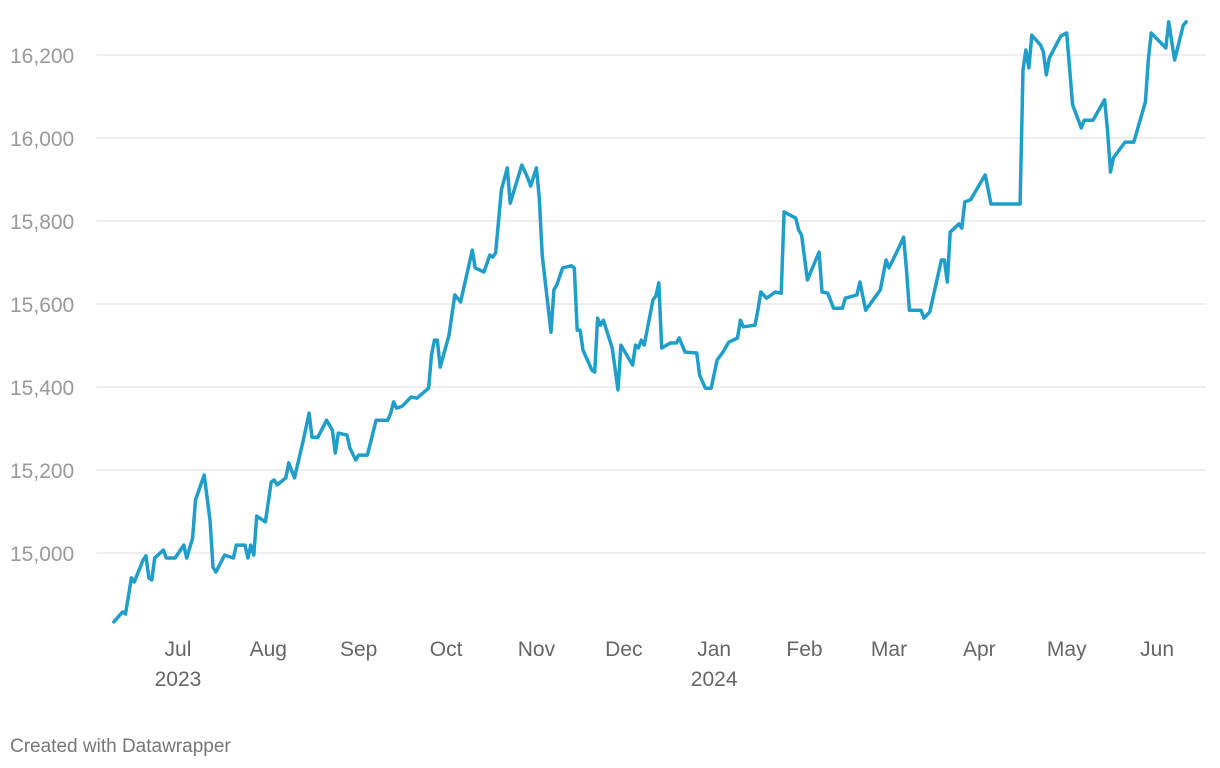 The image size is (1220, 768). What do you see at coordinates (178, 679) in the screenshot?
I see `x-year-label: 2023` at bounding box center [178, 679].